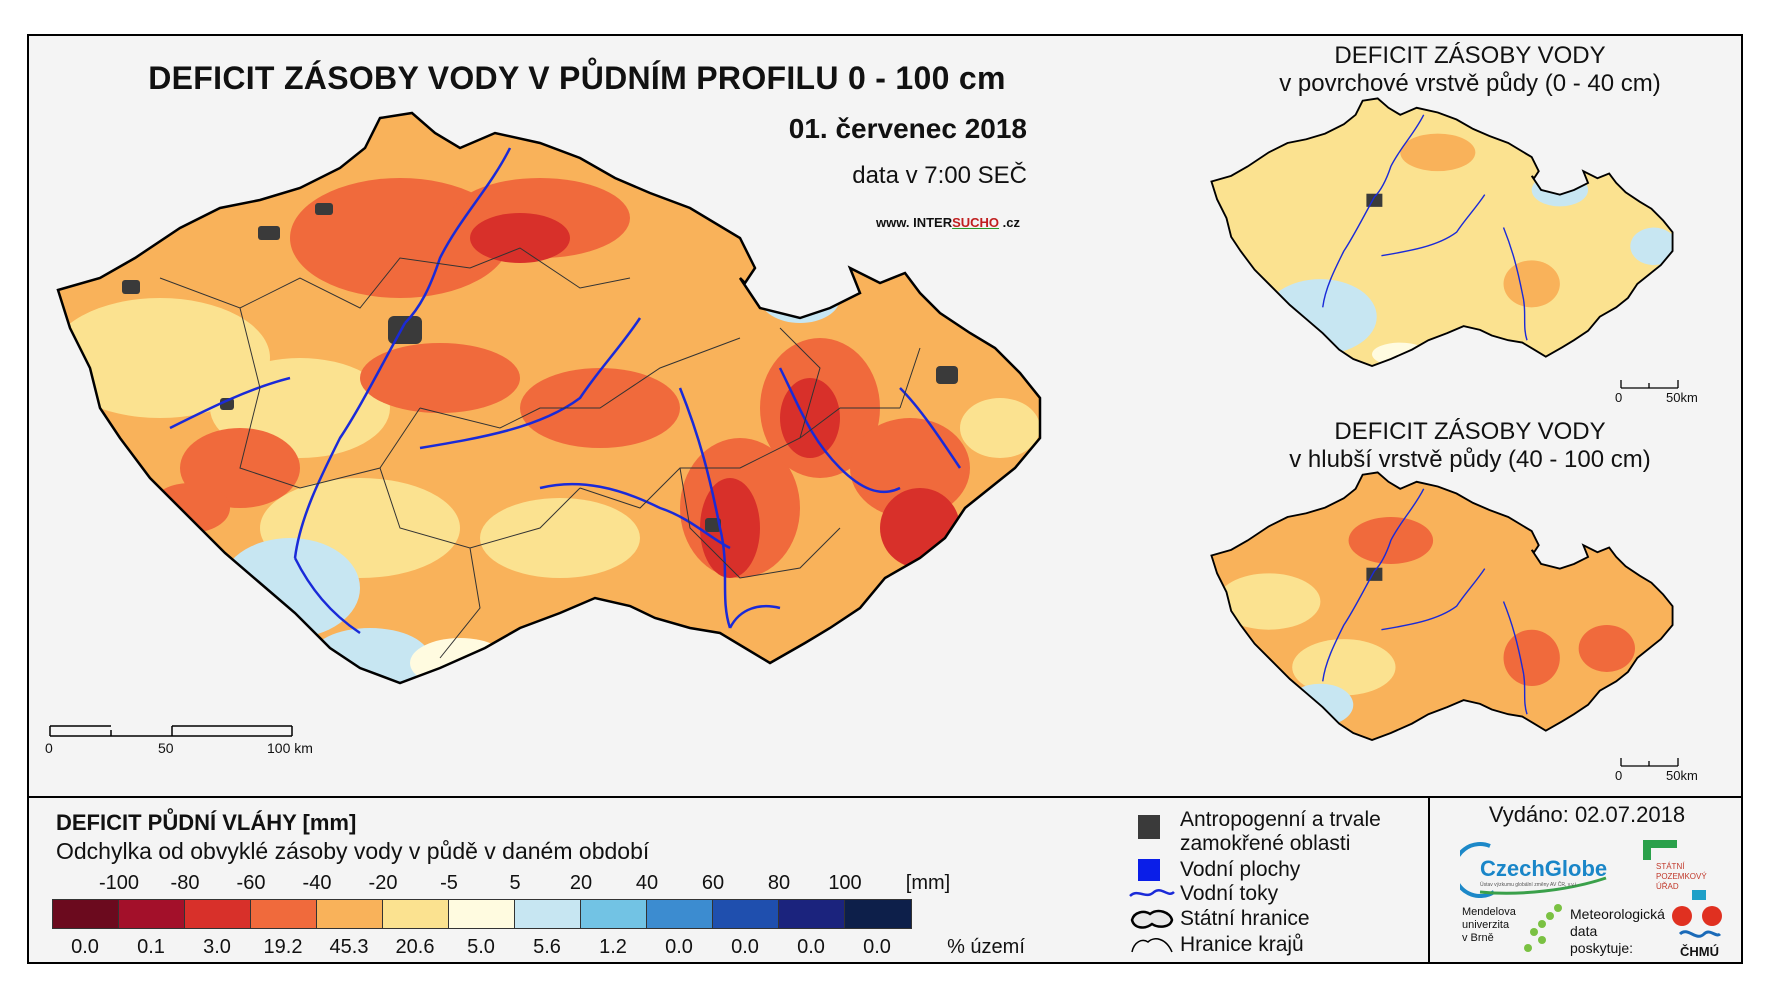  Describe the element at coordinates (1229, 893) in the screenshot. I see `rivers-label: Vodní toky` at that location.